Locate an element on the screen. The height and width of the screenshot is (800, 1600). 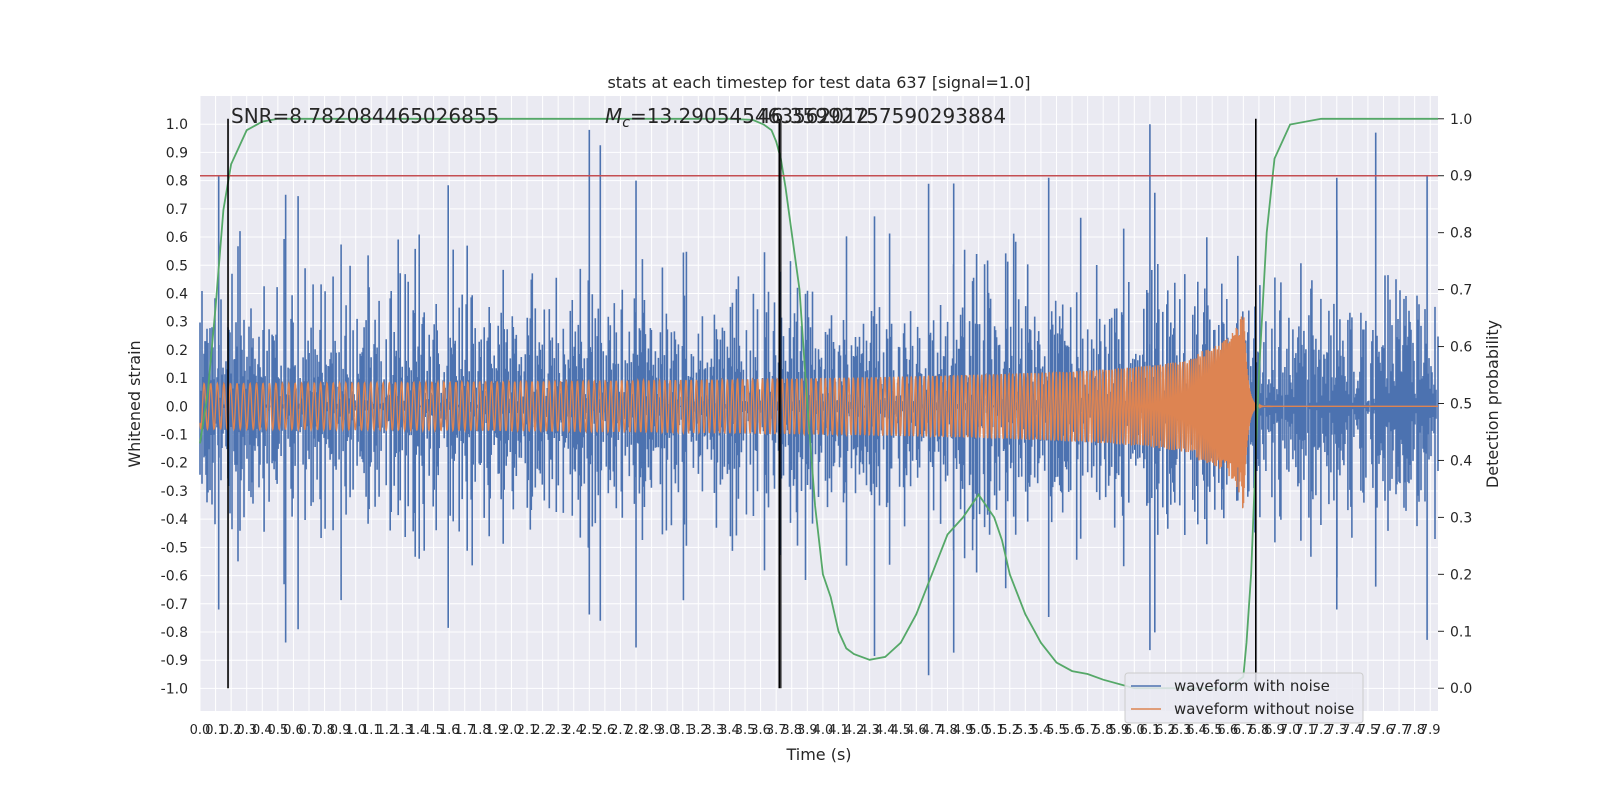
y-tick-label-left: -0.9 is located at coordinates (174, 661).